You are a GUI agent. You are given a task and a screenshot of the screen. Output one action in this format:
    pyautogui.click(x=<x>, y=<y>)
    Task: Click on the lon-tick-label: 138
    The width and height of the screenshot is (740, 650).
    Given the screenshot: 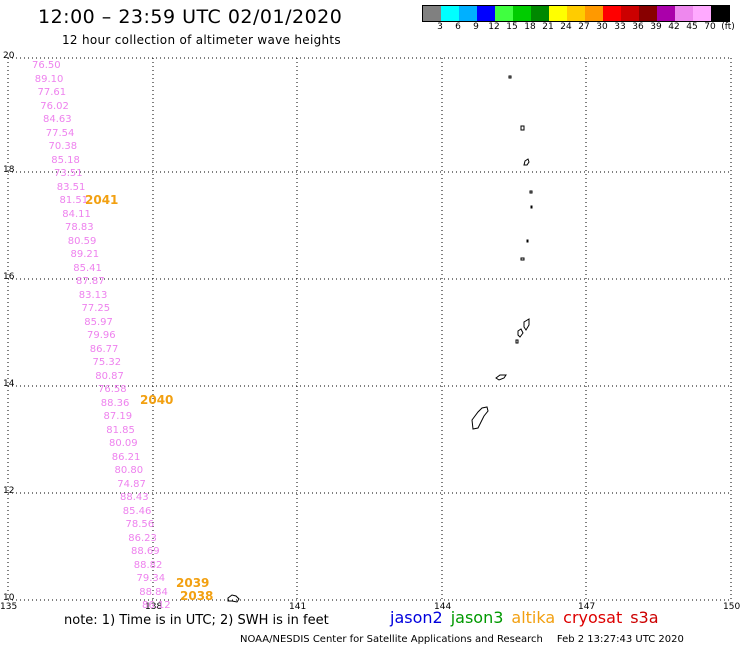 What is the action you would take?
    pyautogui.click(x=154, y=607)
    